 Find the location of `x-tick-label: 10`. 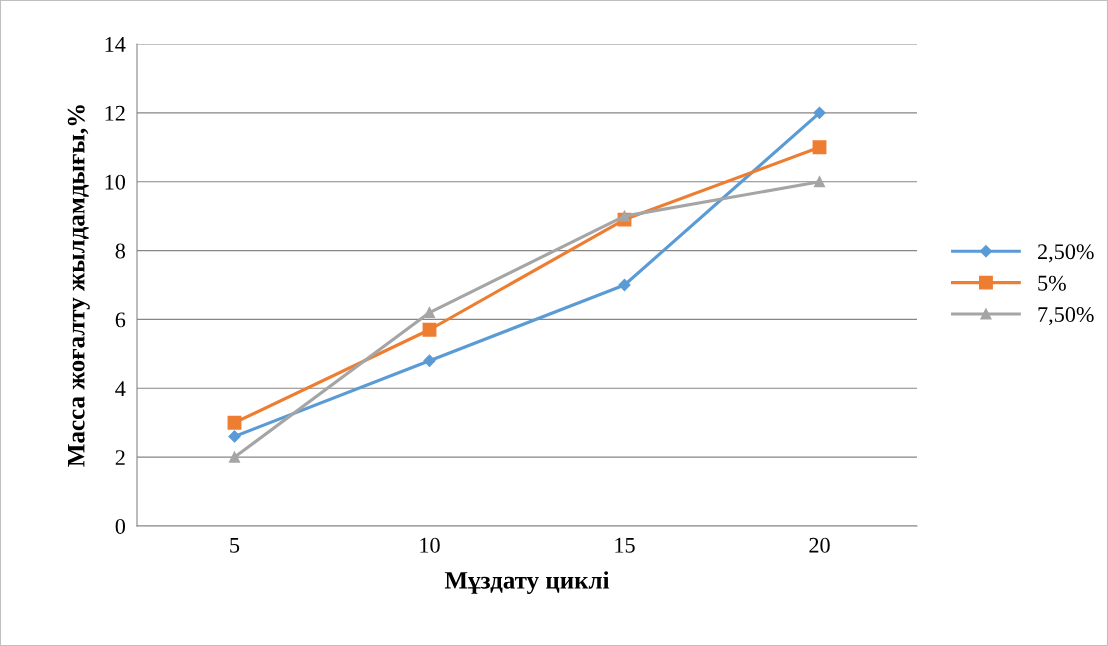

x-tick-label: 10 is located at coordinates (430, 545).